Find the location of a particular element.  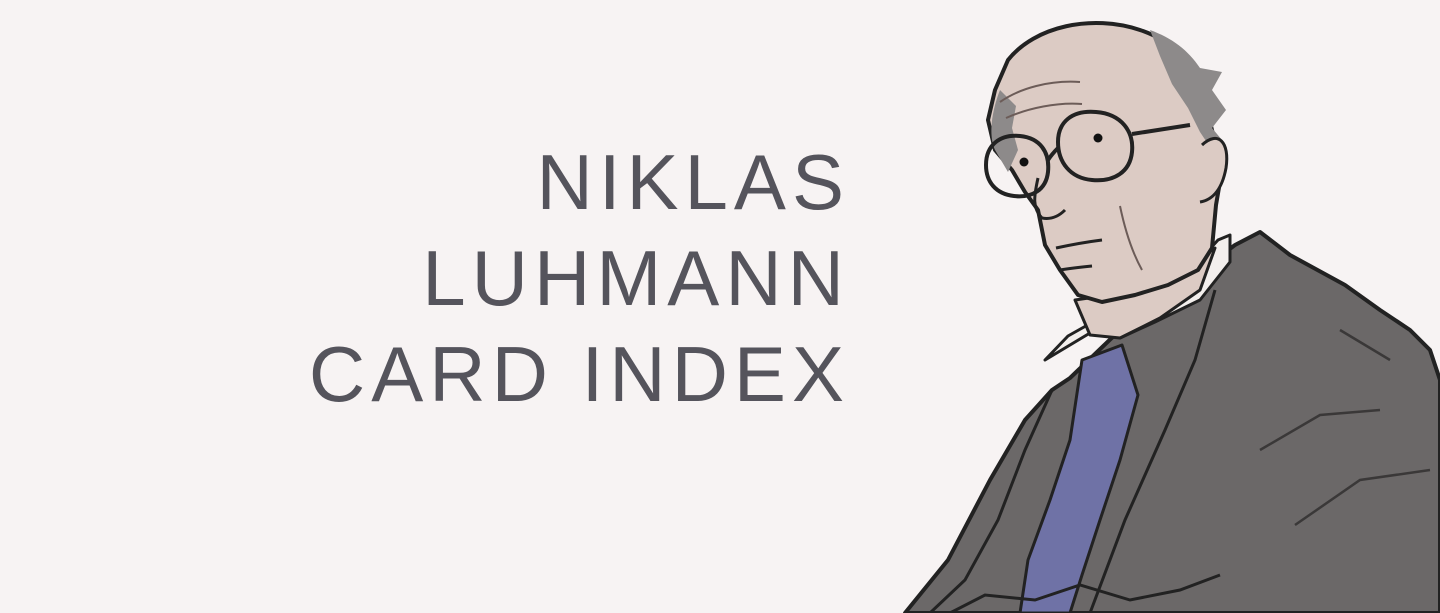

glasses is located at coordinates (1087, 154).